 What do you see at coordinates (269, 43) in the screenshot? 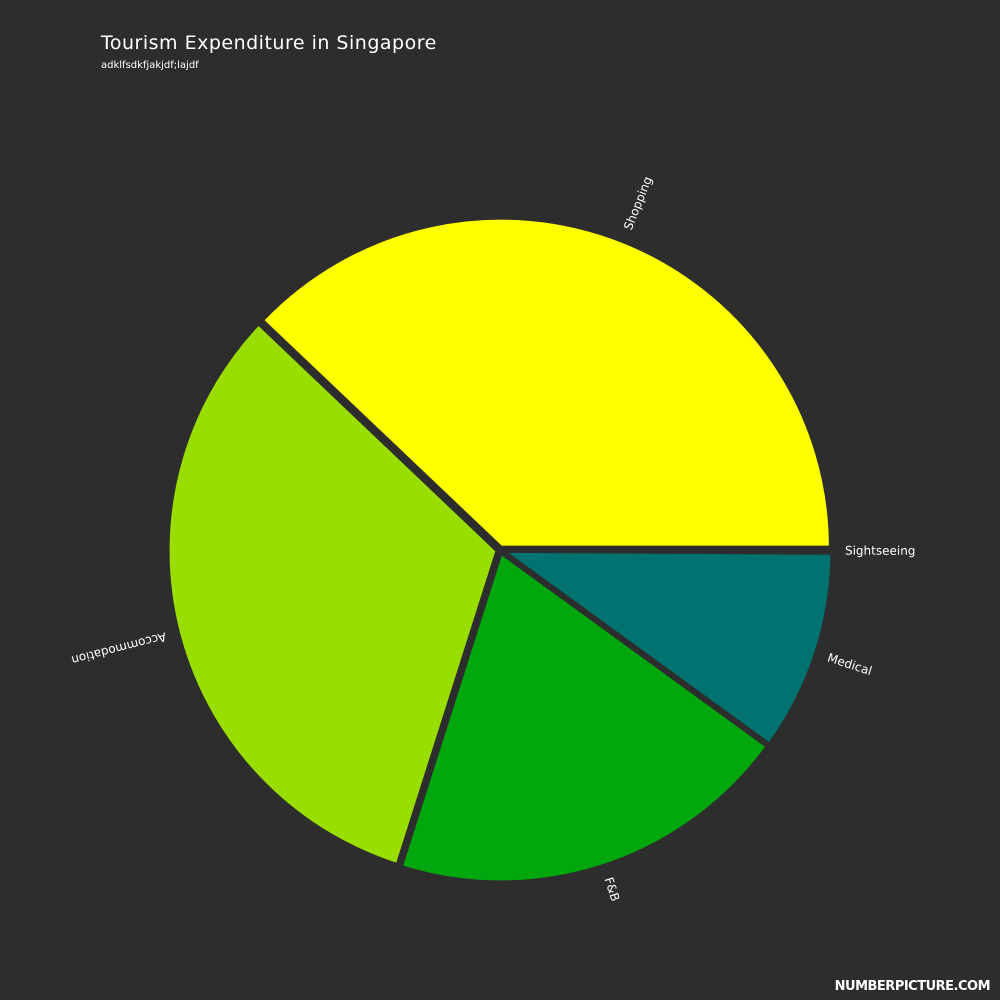
I see `chart-title: Tourism Expenditure in Singapore` at bounding box center [269, 43].